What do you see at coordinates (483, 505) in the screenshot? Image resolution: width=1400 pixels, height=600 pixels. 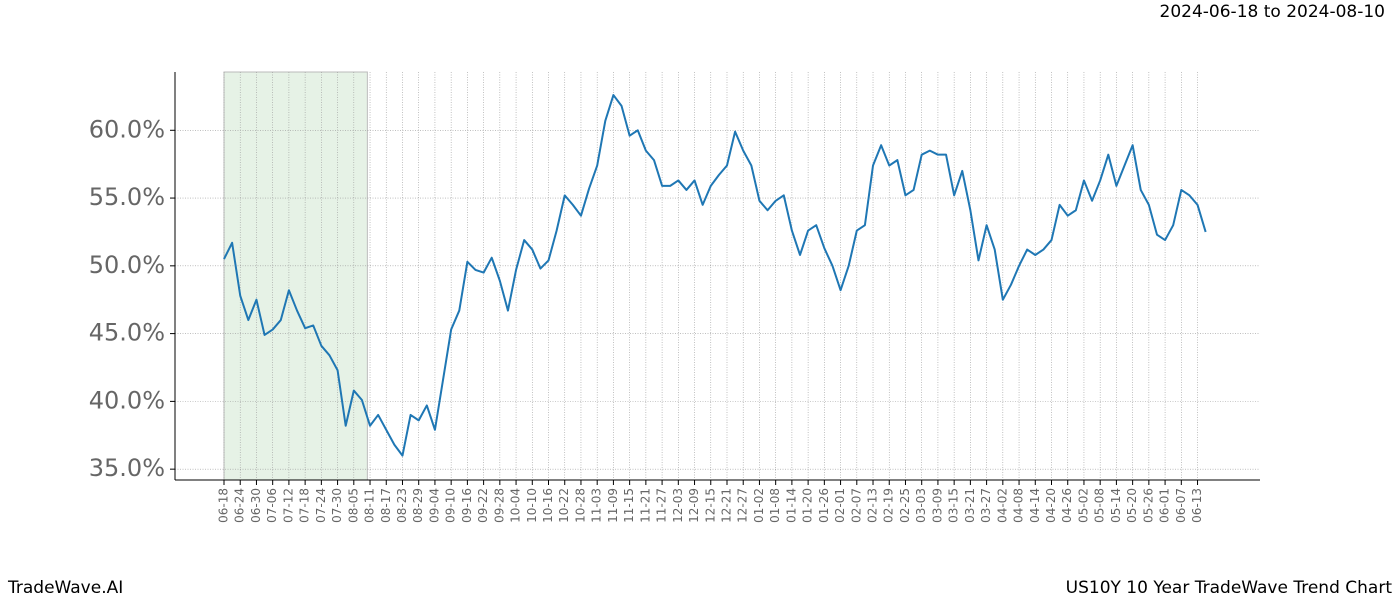 I see `x-tick-label: 09-22` at bounding box center [483, 505].